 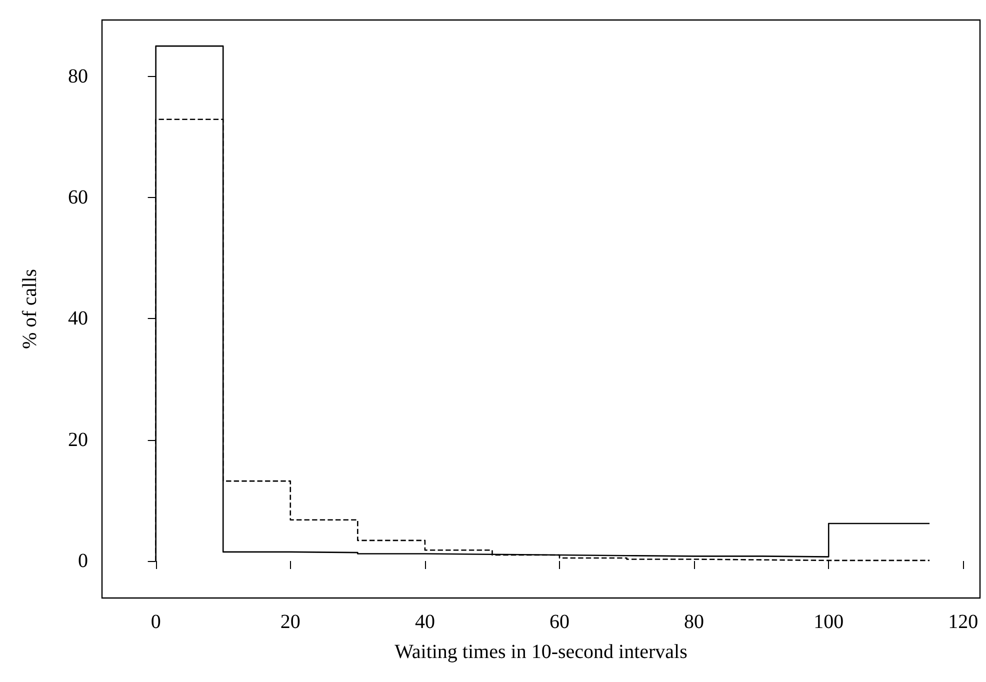 I want to click on x-tick-label: 100, so click(x=829, y=622).